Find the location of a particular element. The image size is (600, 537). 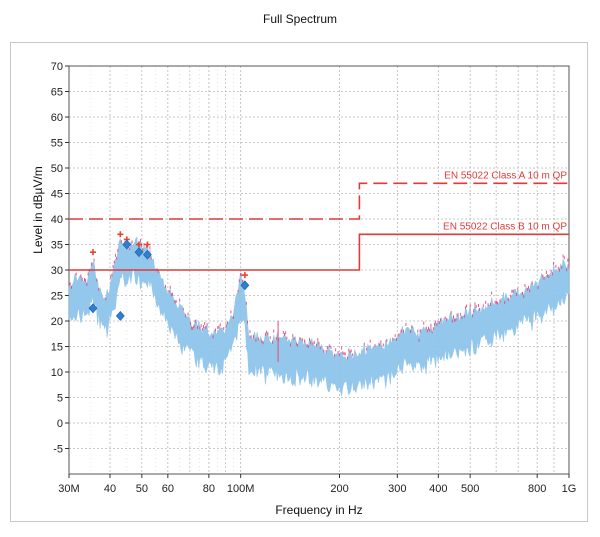

y-tick-label: 65 is located at coordinates (57, 93).